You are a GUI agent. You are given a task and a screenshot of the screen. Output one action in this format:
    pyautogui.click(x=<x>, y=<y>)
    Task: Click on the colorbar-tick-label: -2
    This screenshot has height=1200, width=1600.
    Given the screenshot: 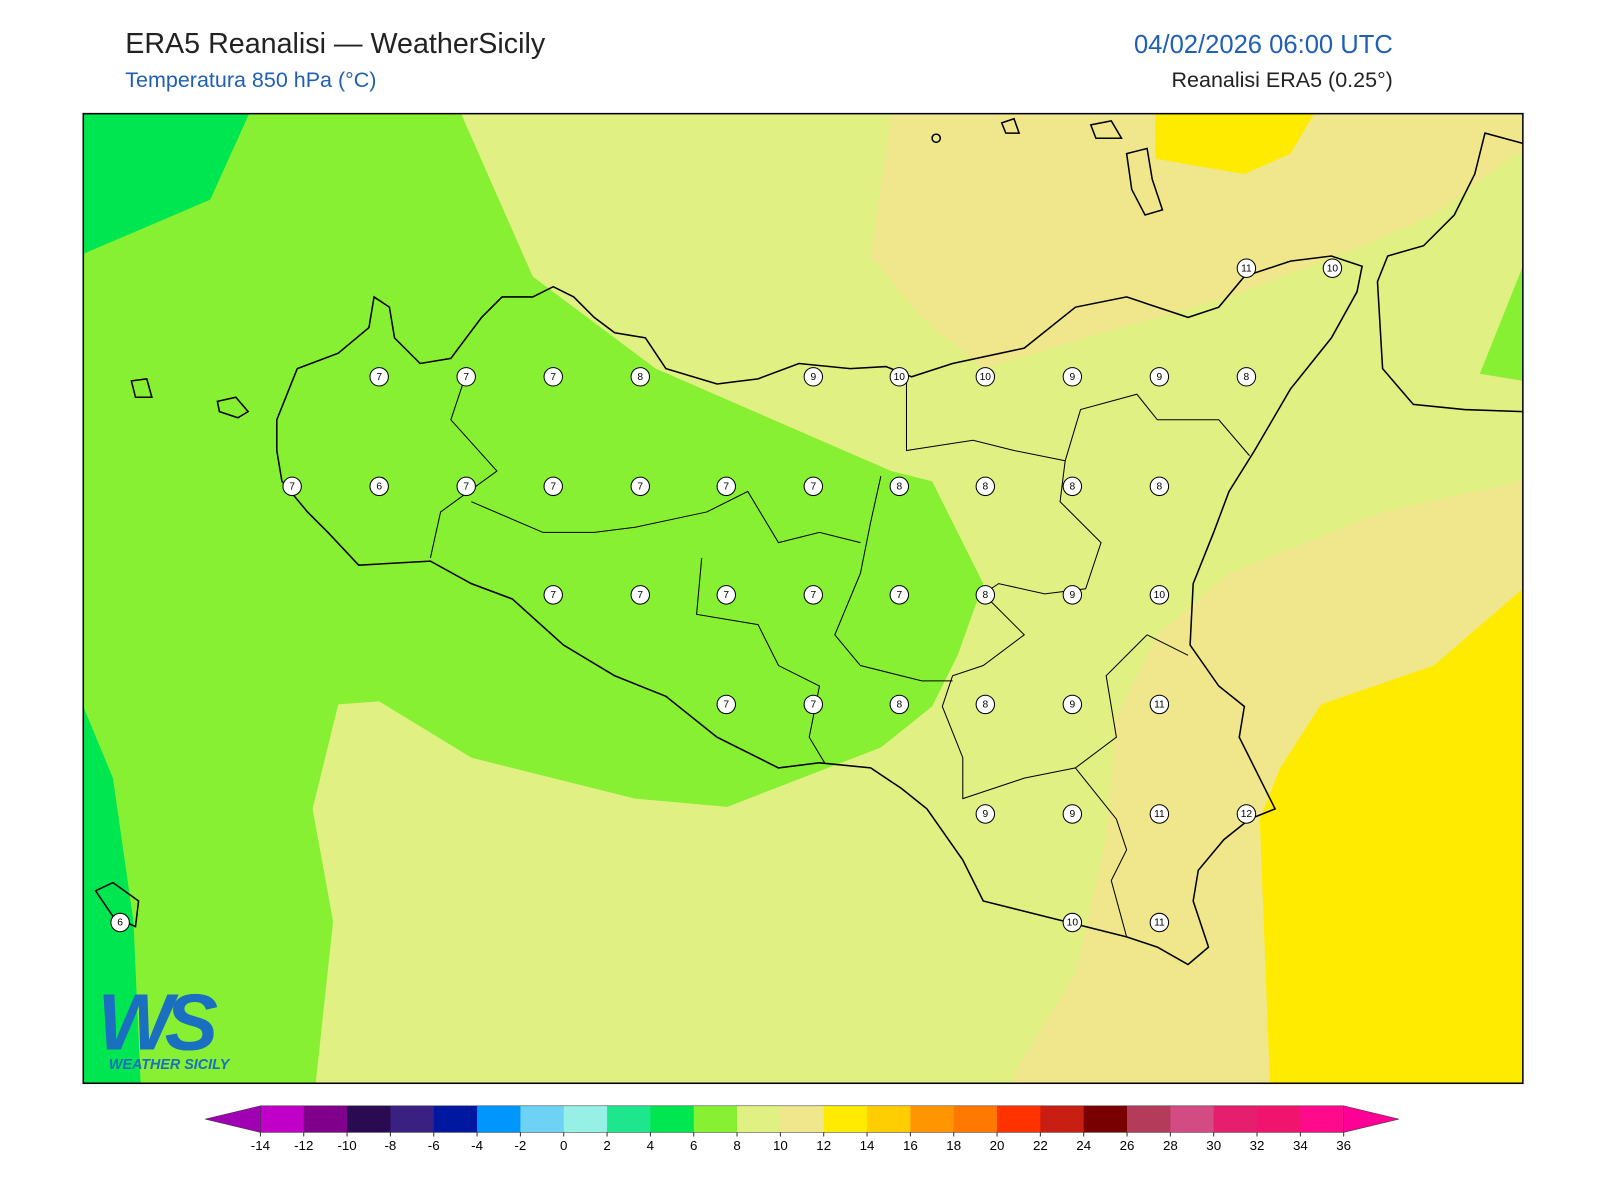 What is the action you would take?
    pyautogui.click(x=520, y=1145)
    